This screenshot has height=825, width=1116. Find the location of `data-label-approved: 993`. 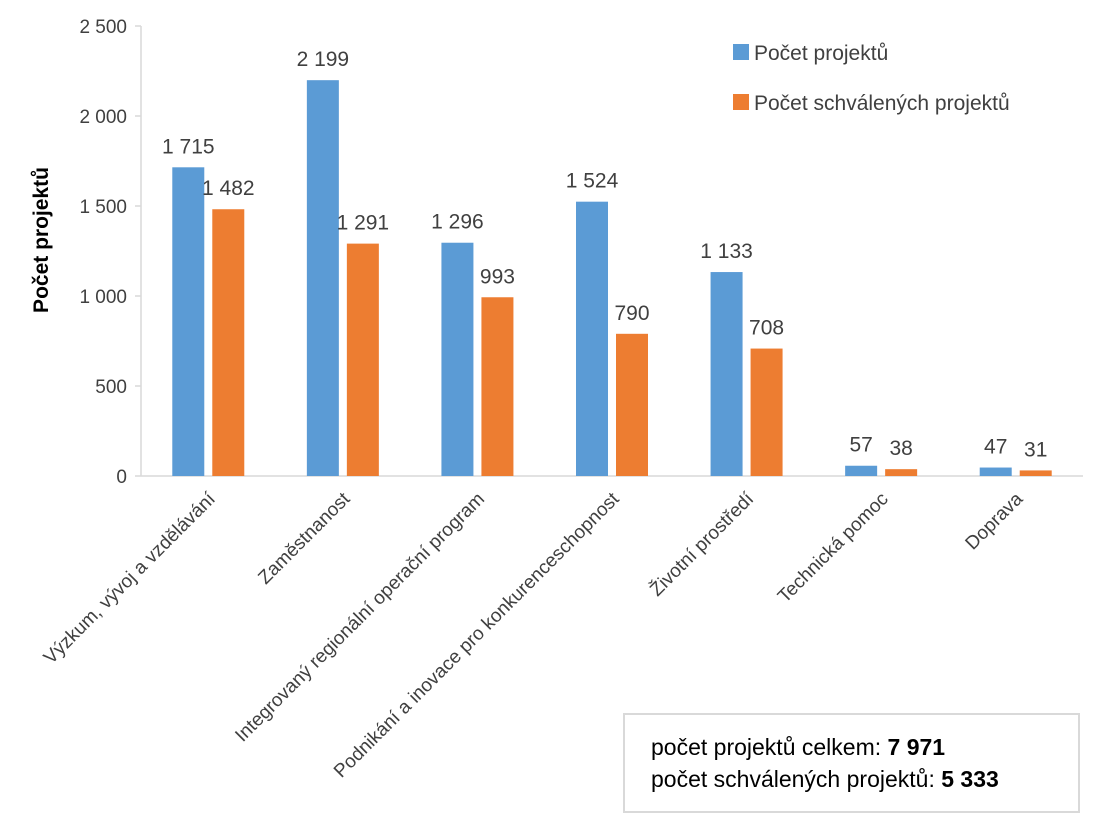

data-label-approved: 993 is located at coordinates (497, 276).